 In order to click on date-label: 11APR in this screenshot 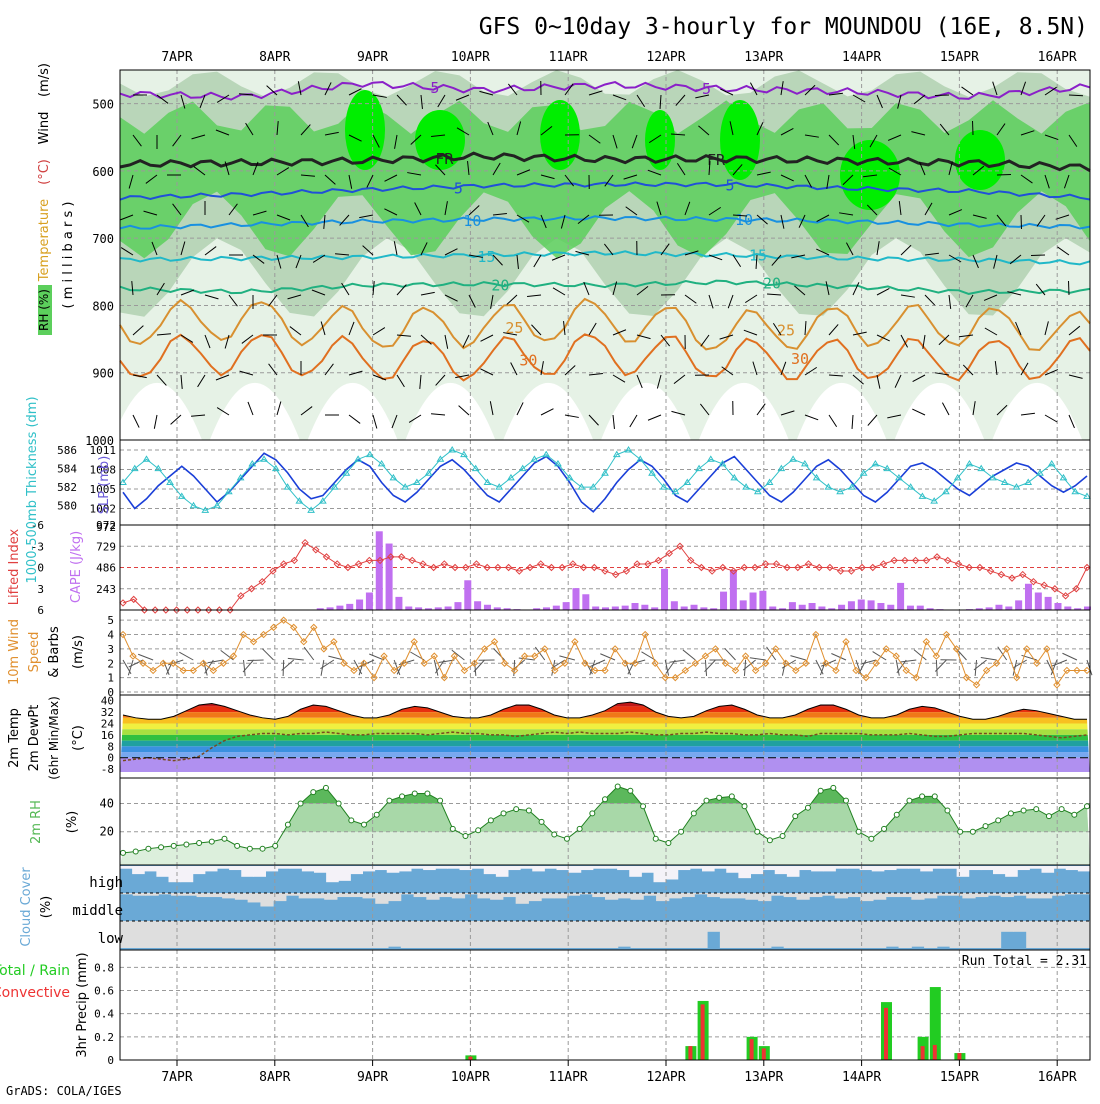, I will do `click(568, 57)`.